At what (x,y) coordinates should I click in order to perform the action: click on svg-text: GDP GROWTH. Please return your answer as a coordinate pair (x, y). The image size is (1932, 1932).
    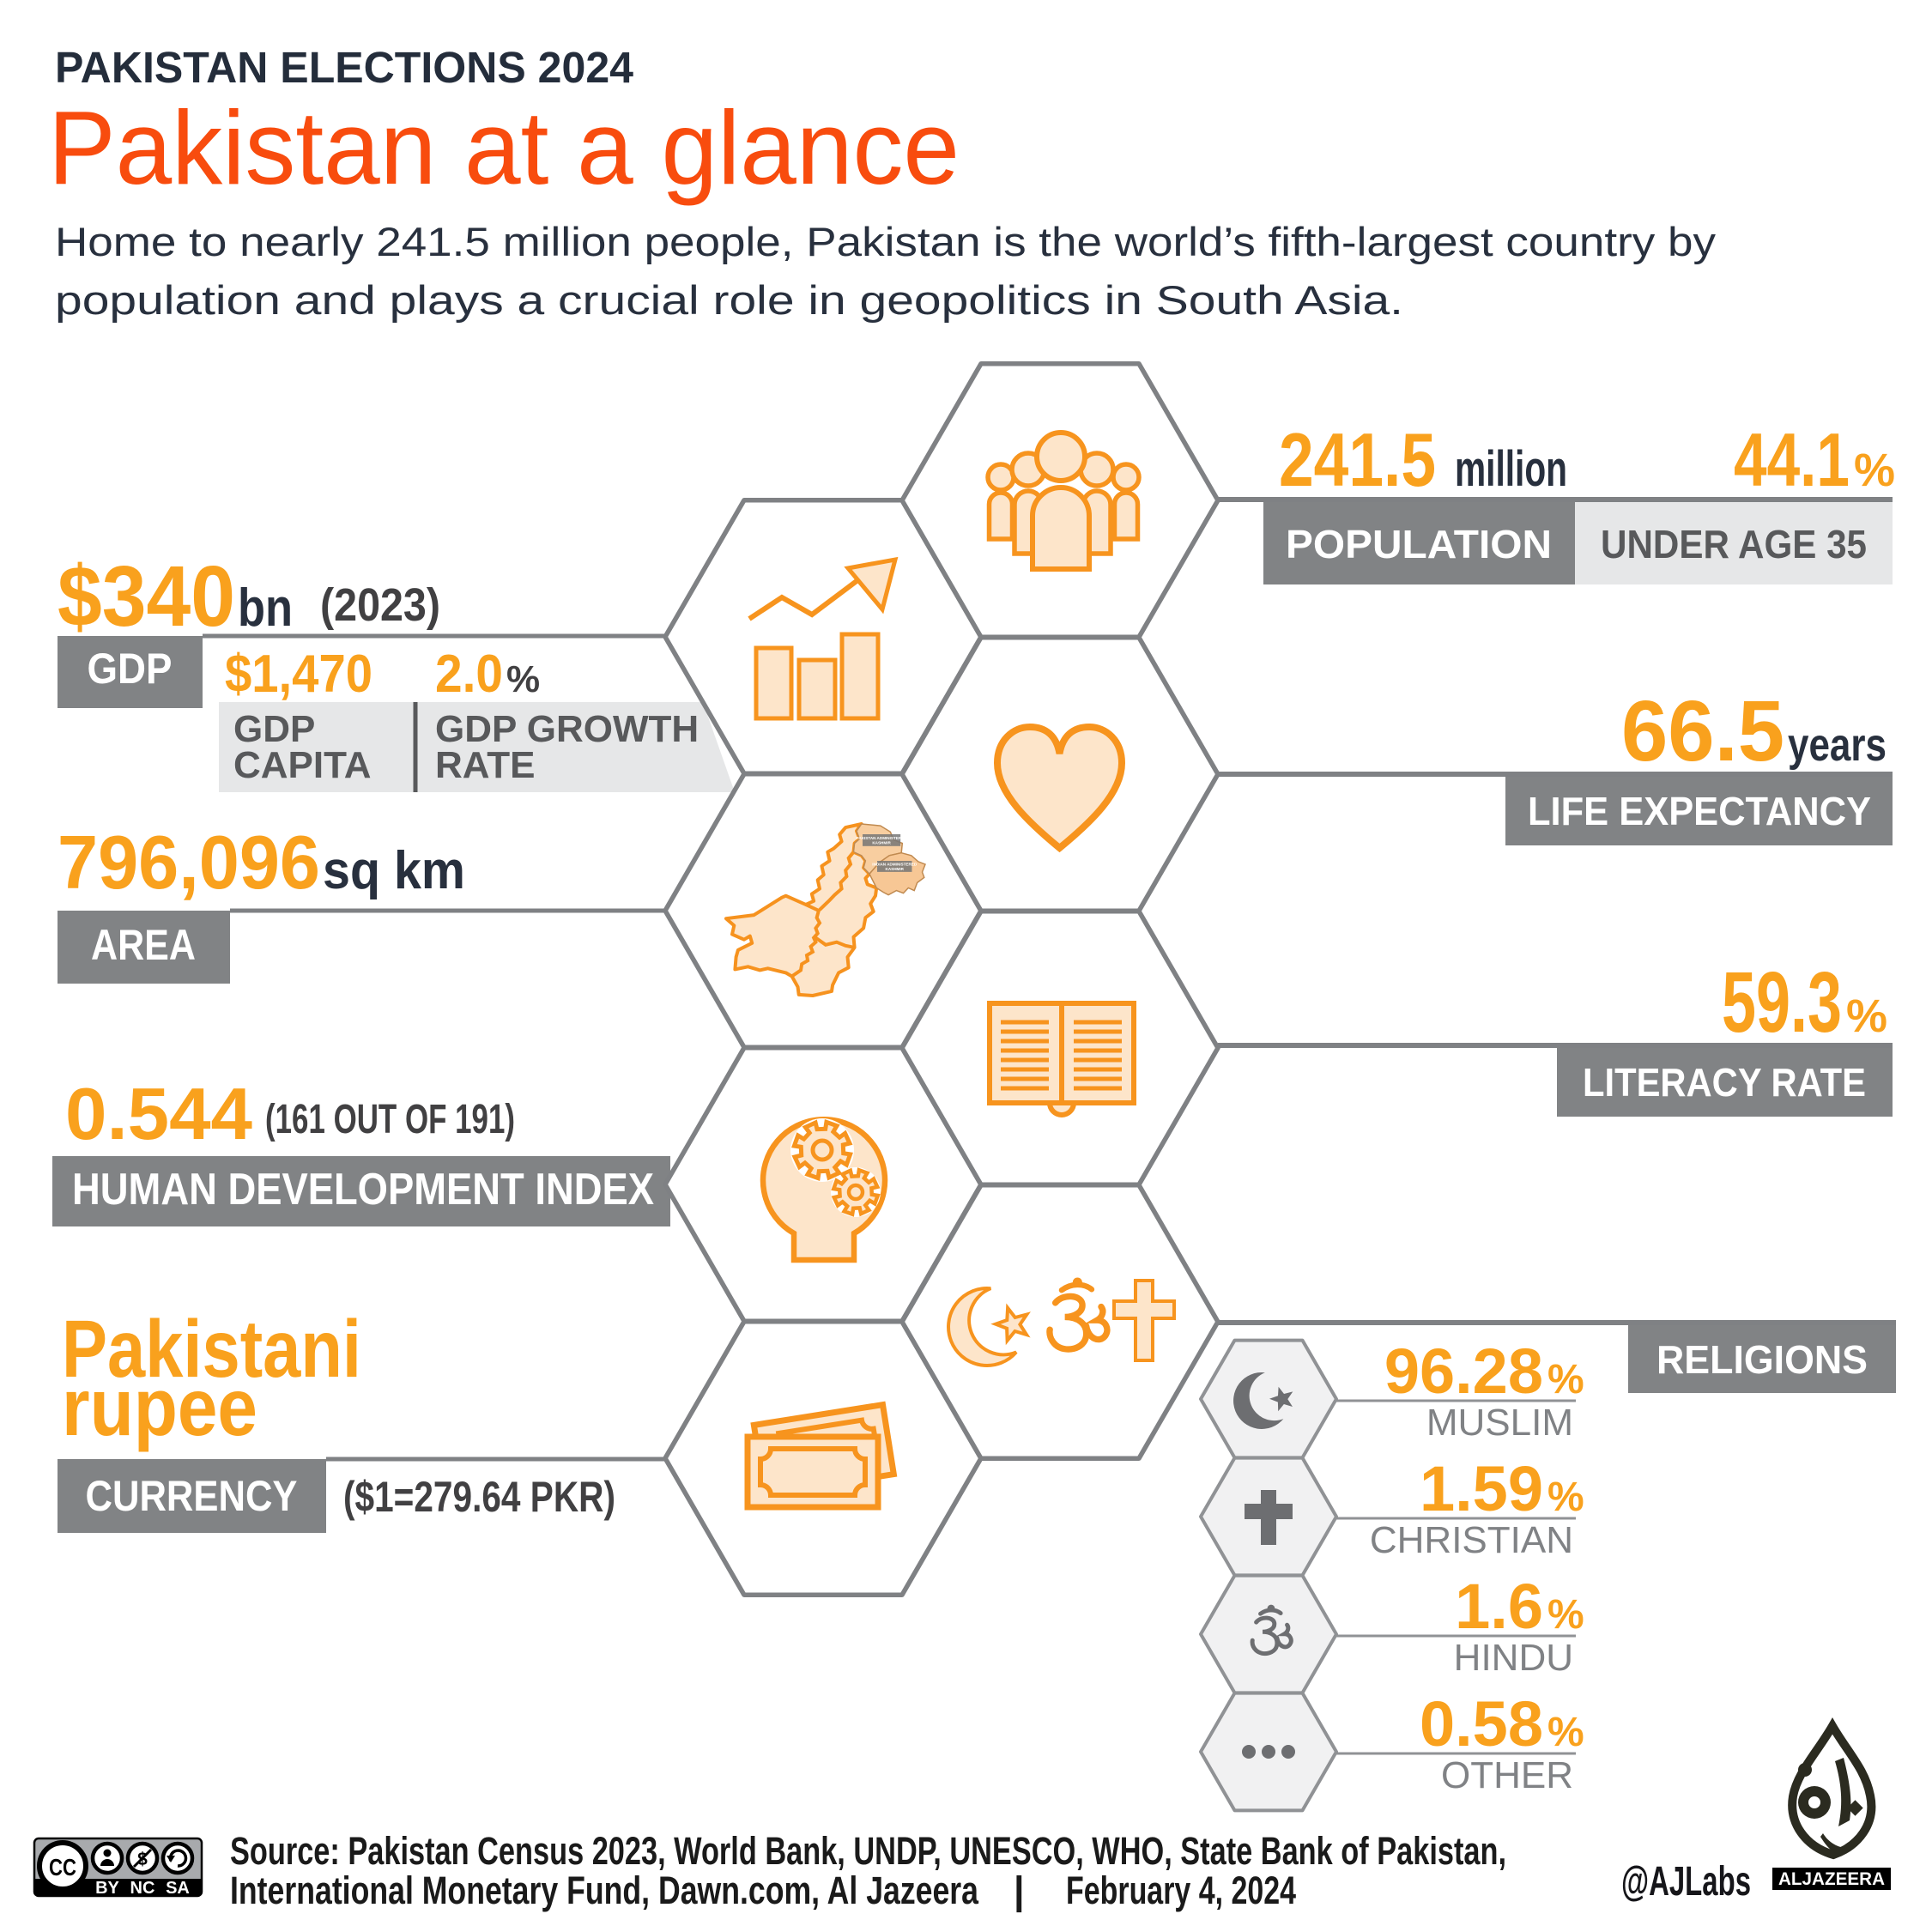
    Looking at the image, I should click on (567, 729).